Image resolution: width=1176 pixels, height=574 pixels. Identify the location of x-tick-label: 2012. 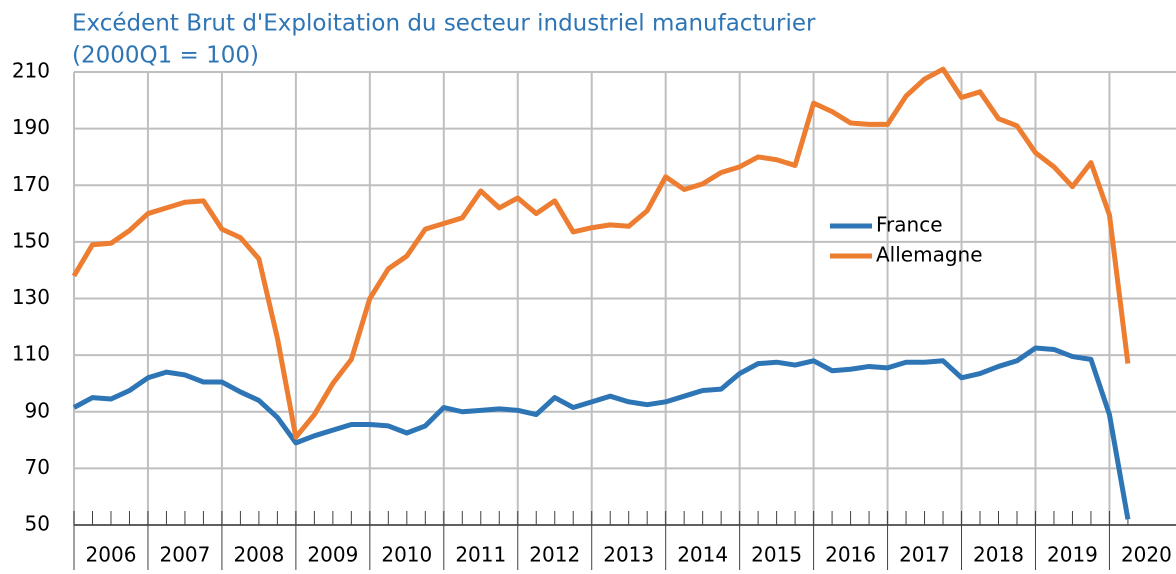
(554, 555).